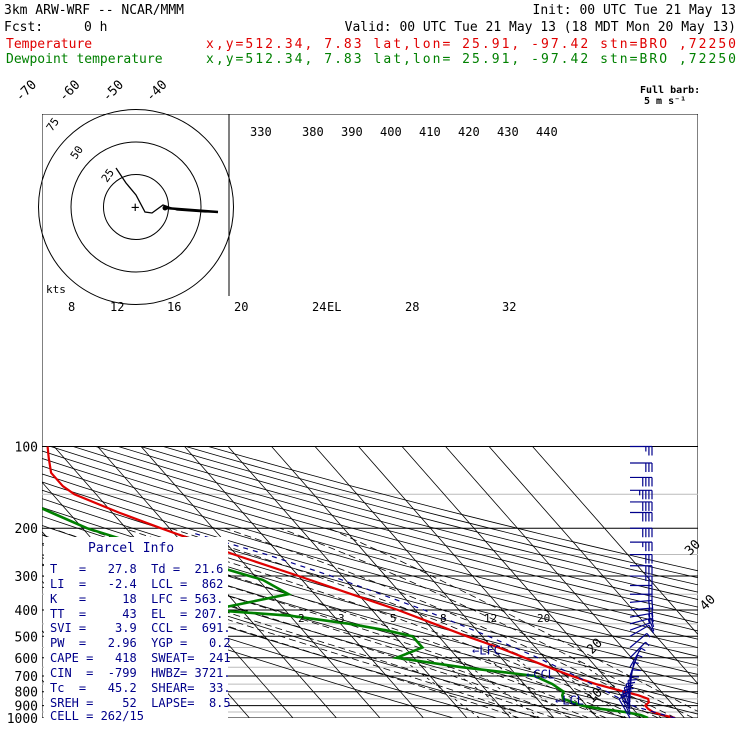 This screenshot has height=740, width=740. I want to click on isotherm-label: 30, so click(693, 548).